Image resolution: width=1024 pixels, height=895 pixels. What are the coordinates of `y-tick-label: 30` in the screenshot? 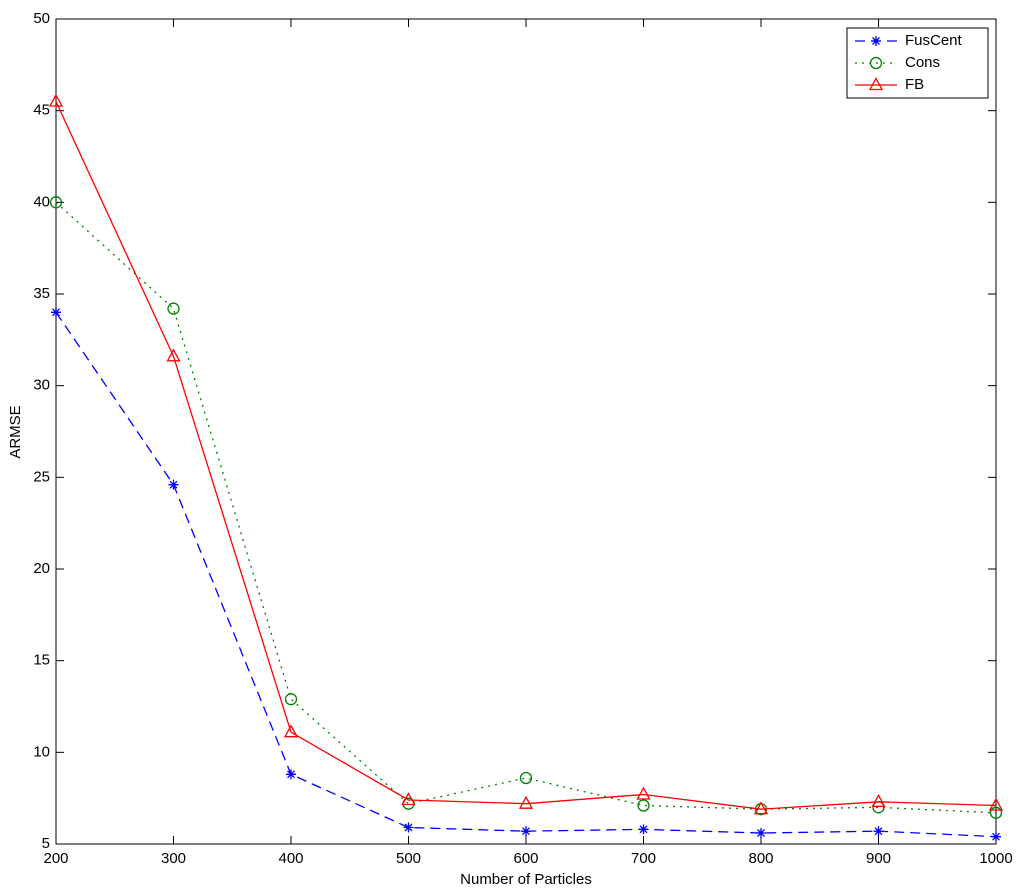 It's located at (41, 385).